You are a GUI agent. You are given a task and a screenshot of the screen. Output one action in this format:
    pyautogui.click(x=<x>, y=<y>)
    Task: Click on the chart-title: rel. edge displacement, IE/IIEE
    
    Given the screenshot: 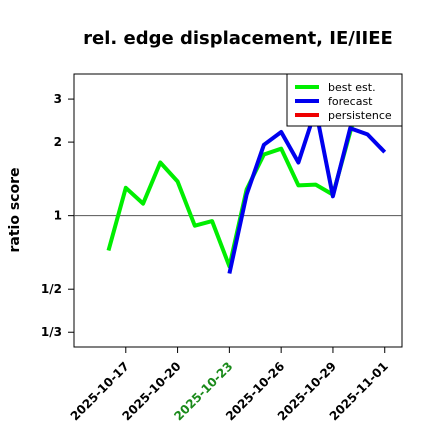 What is the action you would take?
    pyautogui.click(x=238, y=38)
    